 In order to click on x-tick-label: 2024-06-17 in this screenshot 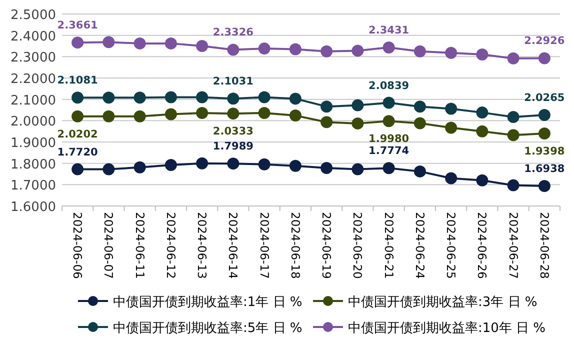, I will do `click(264, 245)`.